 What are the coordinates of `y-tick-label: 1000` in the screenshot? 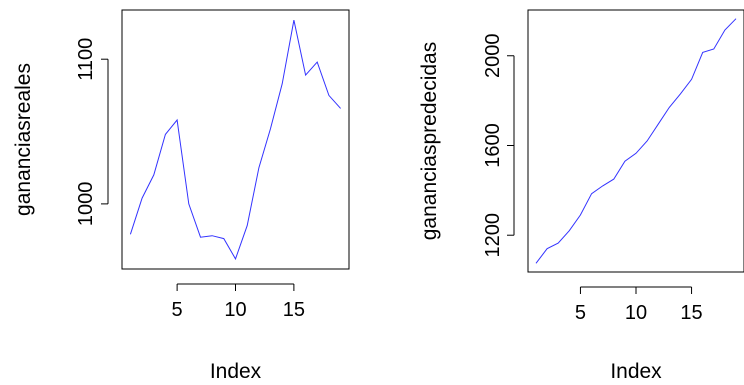 It's located at (86, 204).